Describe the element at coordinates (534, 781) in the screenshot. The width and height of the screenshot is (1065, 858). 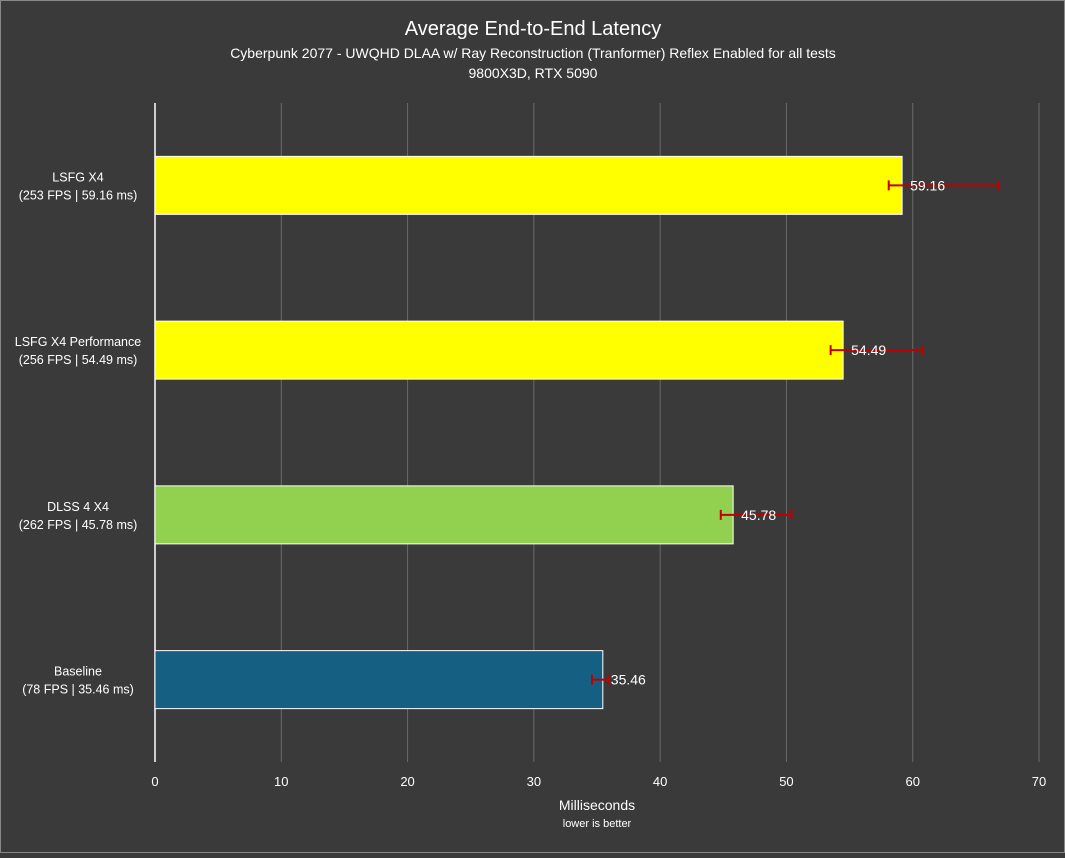
I see `x-tick-label: 30` at that location.